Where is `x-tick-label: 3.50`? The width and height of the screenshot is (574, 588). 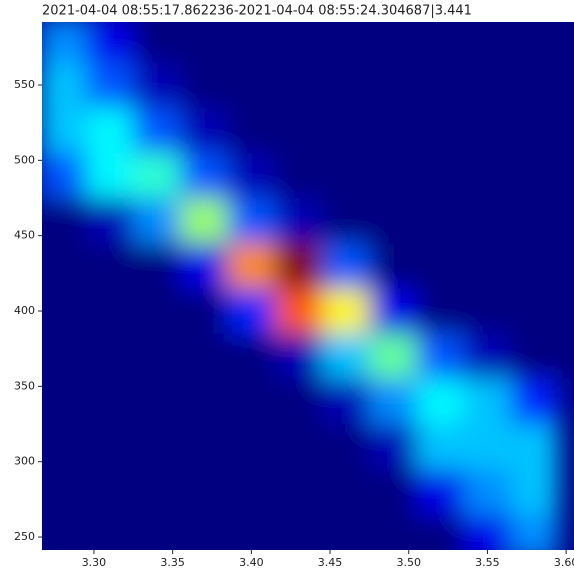
x-tick-label: 3.50 is located at coordinates (408, 562).